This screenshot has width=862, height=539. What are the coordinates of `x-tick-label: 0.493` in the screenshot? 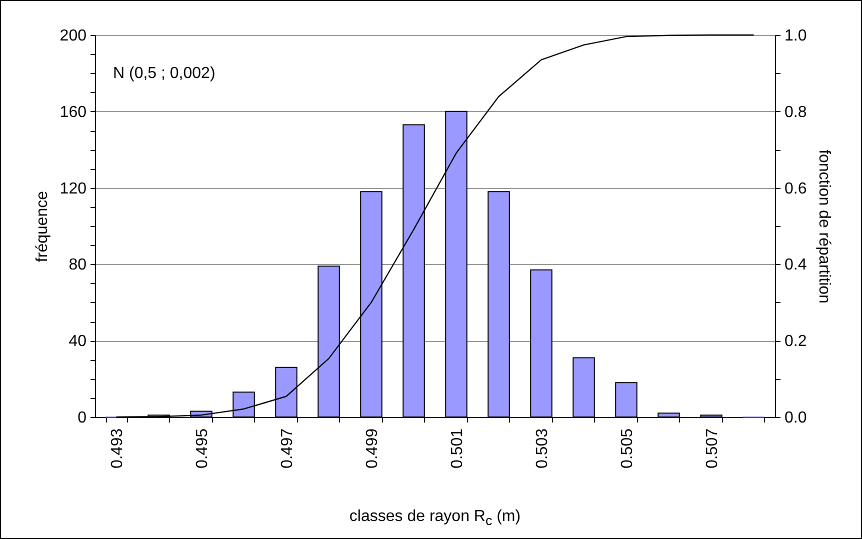 It's located at (117, 448).